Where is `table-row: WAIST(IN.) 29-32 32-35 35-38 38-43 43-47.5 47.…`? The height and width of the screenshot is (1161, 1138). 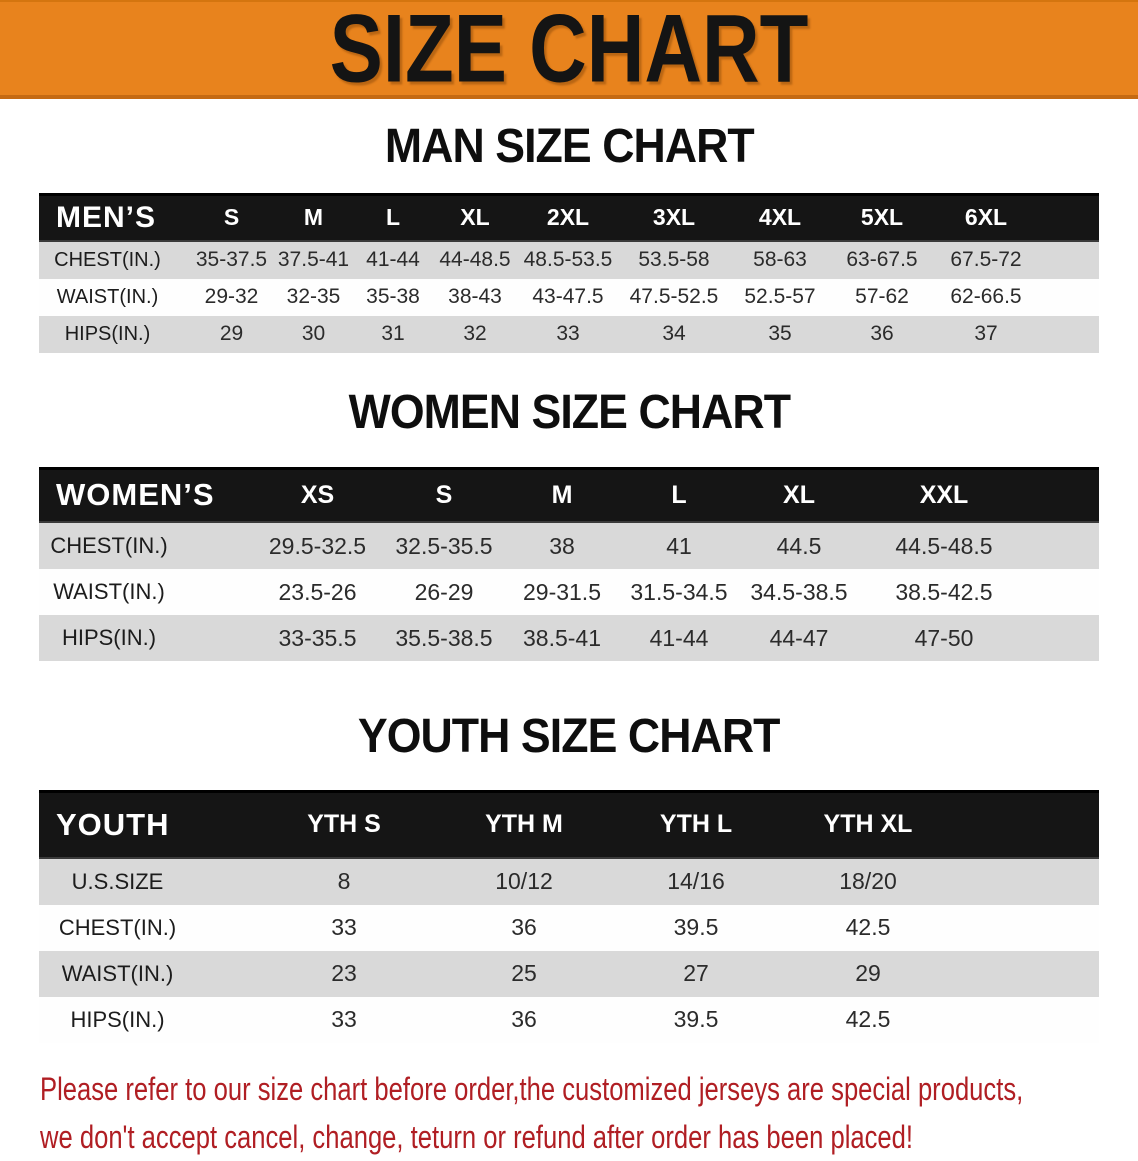
table-row: WAIST(IN.) 29-32 32-35 35-38 38-43 43-47.5 47.… is located at coordinates (569, 297).